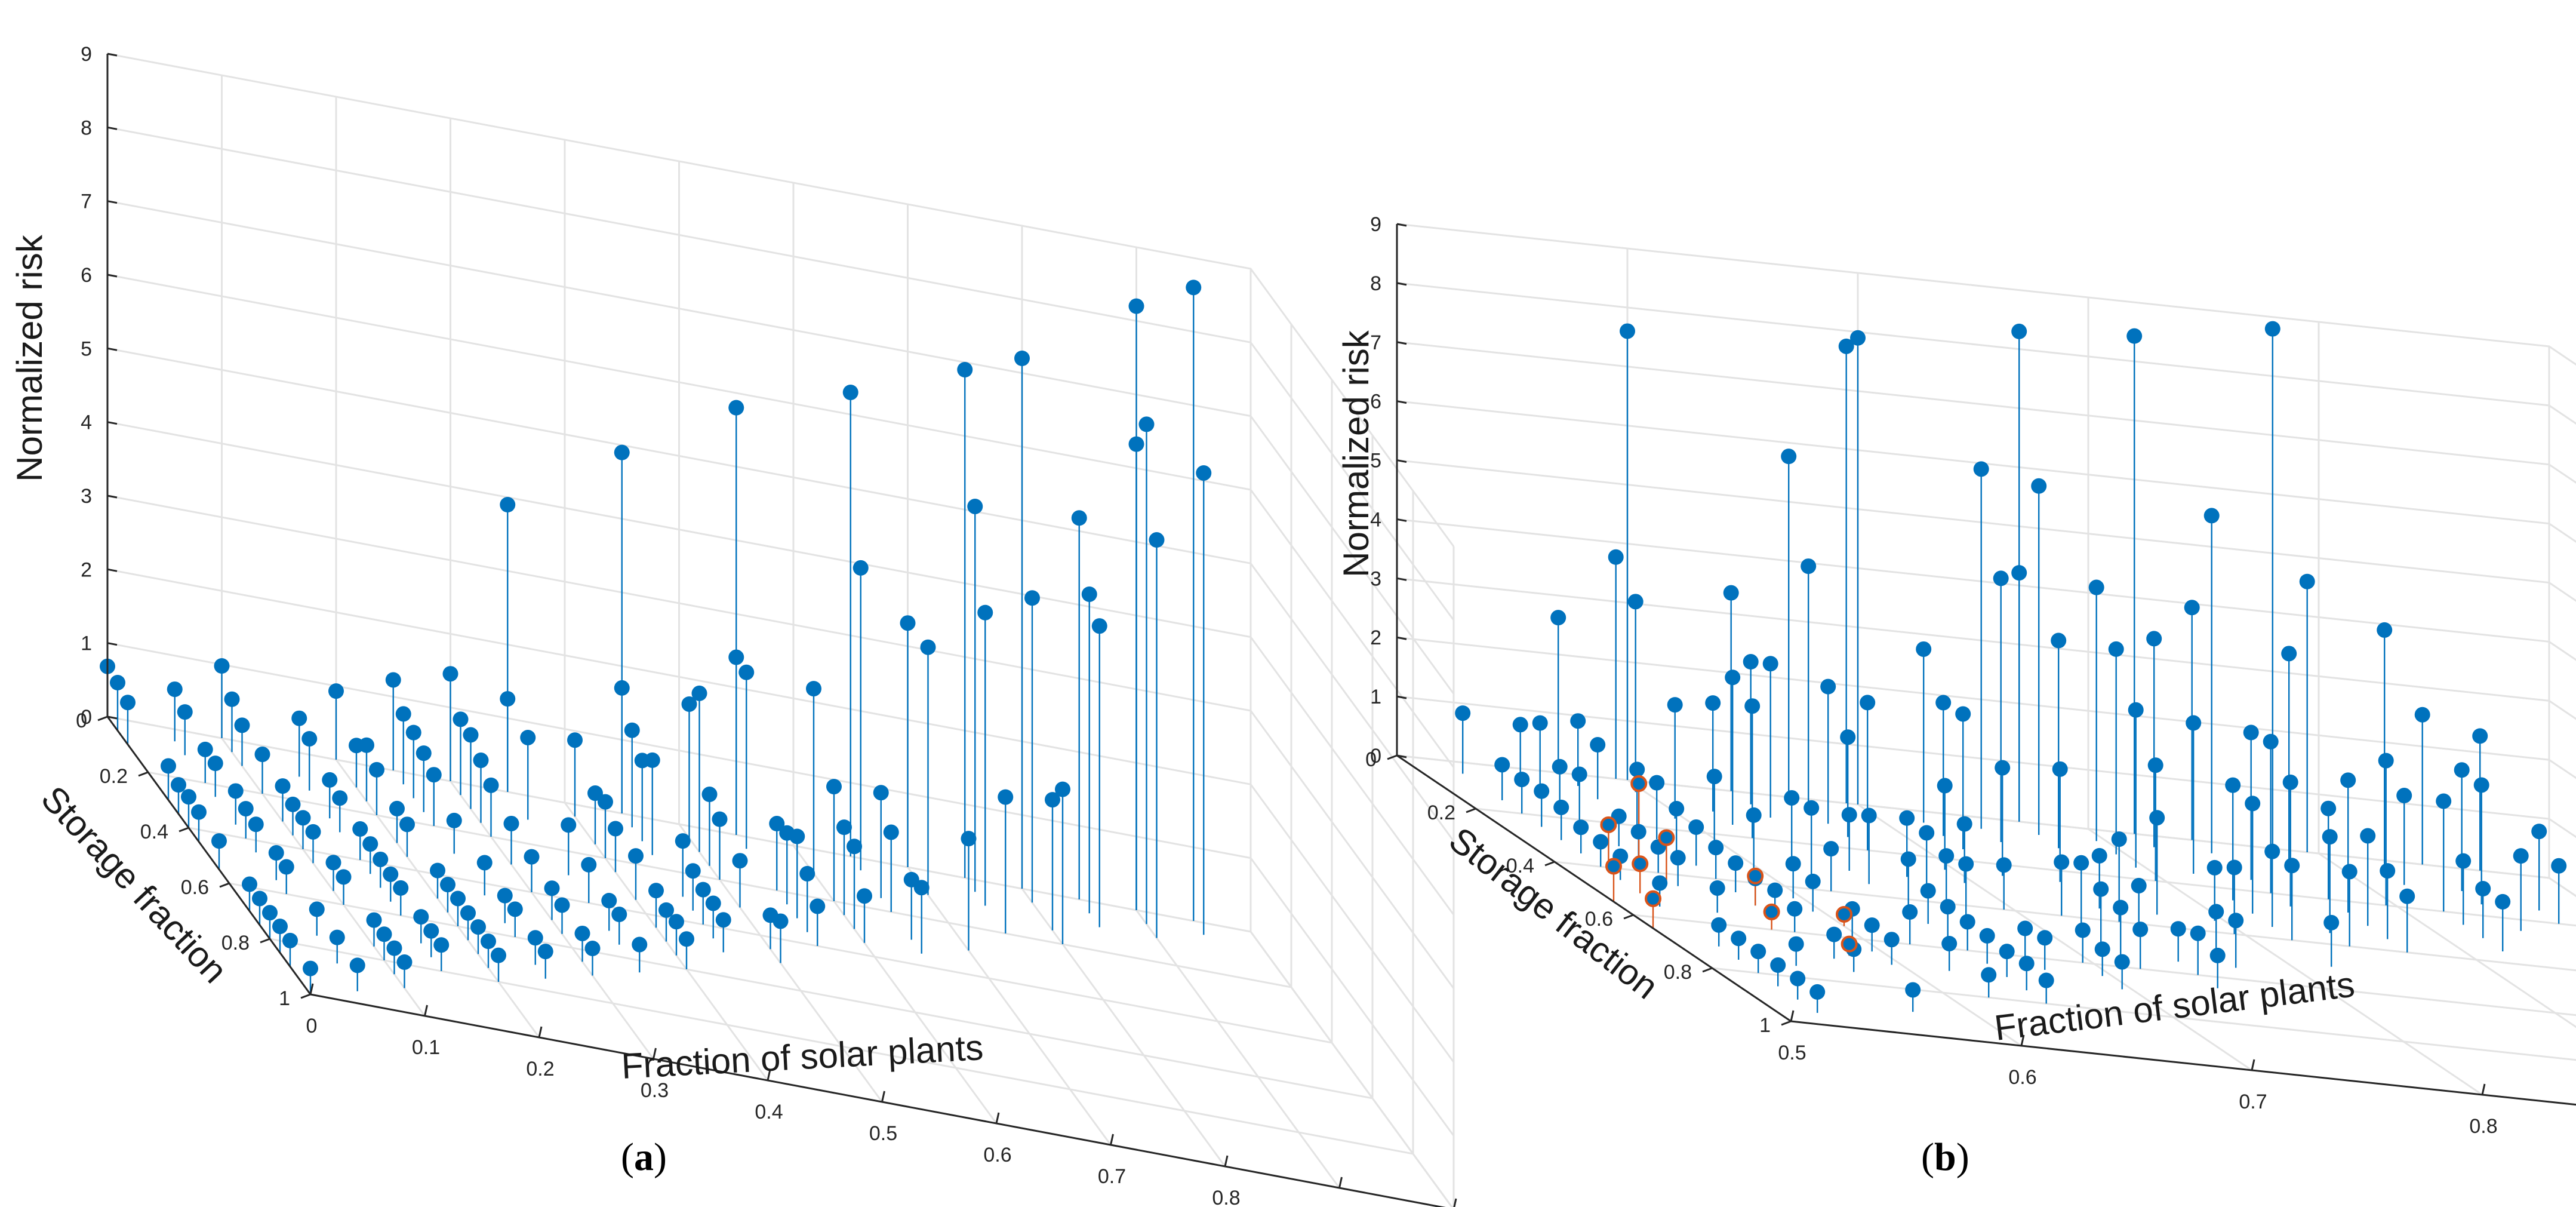 The height and width of the screenshot is (1207, 2576). What do you see at coordinates (1945, 1157) in the screenshot?
I see `caption-b: (b)` at bounding box center [1945, 1157].